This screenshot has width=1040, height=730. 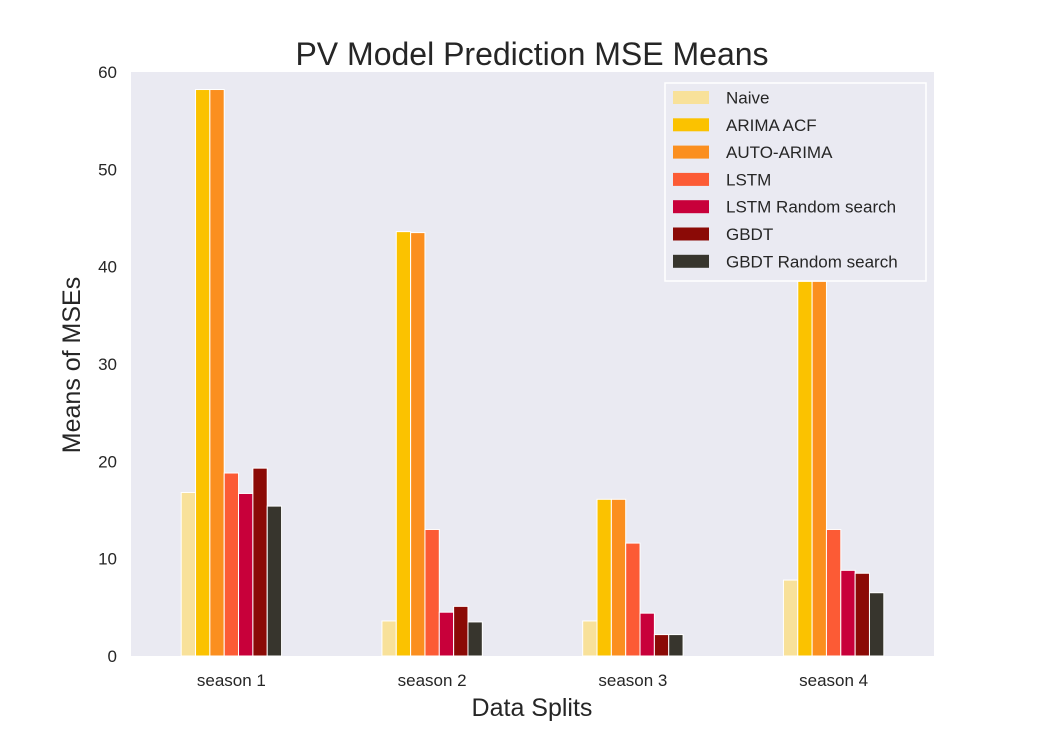 What do you see at coordinates (811, 207) in the screenshot?
I see `legend-label: LSTM Random search` at bounding box center [811, 207].